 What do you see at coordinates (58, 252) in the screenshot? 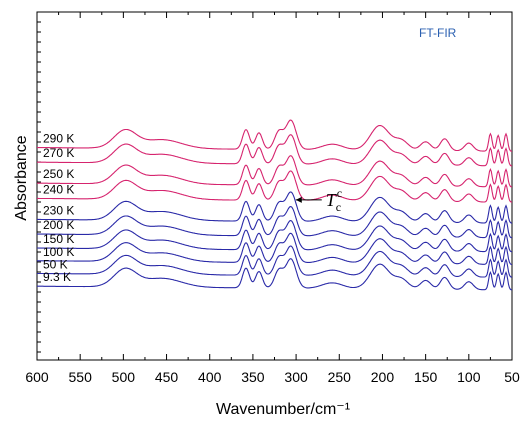
I see `series-label: 100 K` at bounding box center [58, 252].